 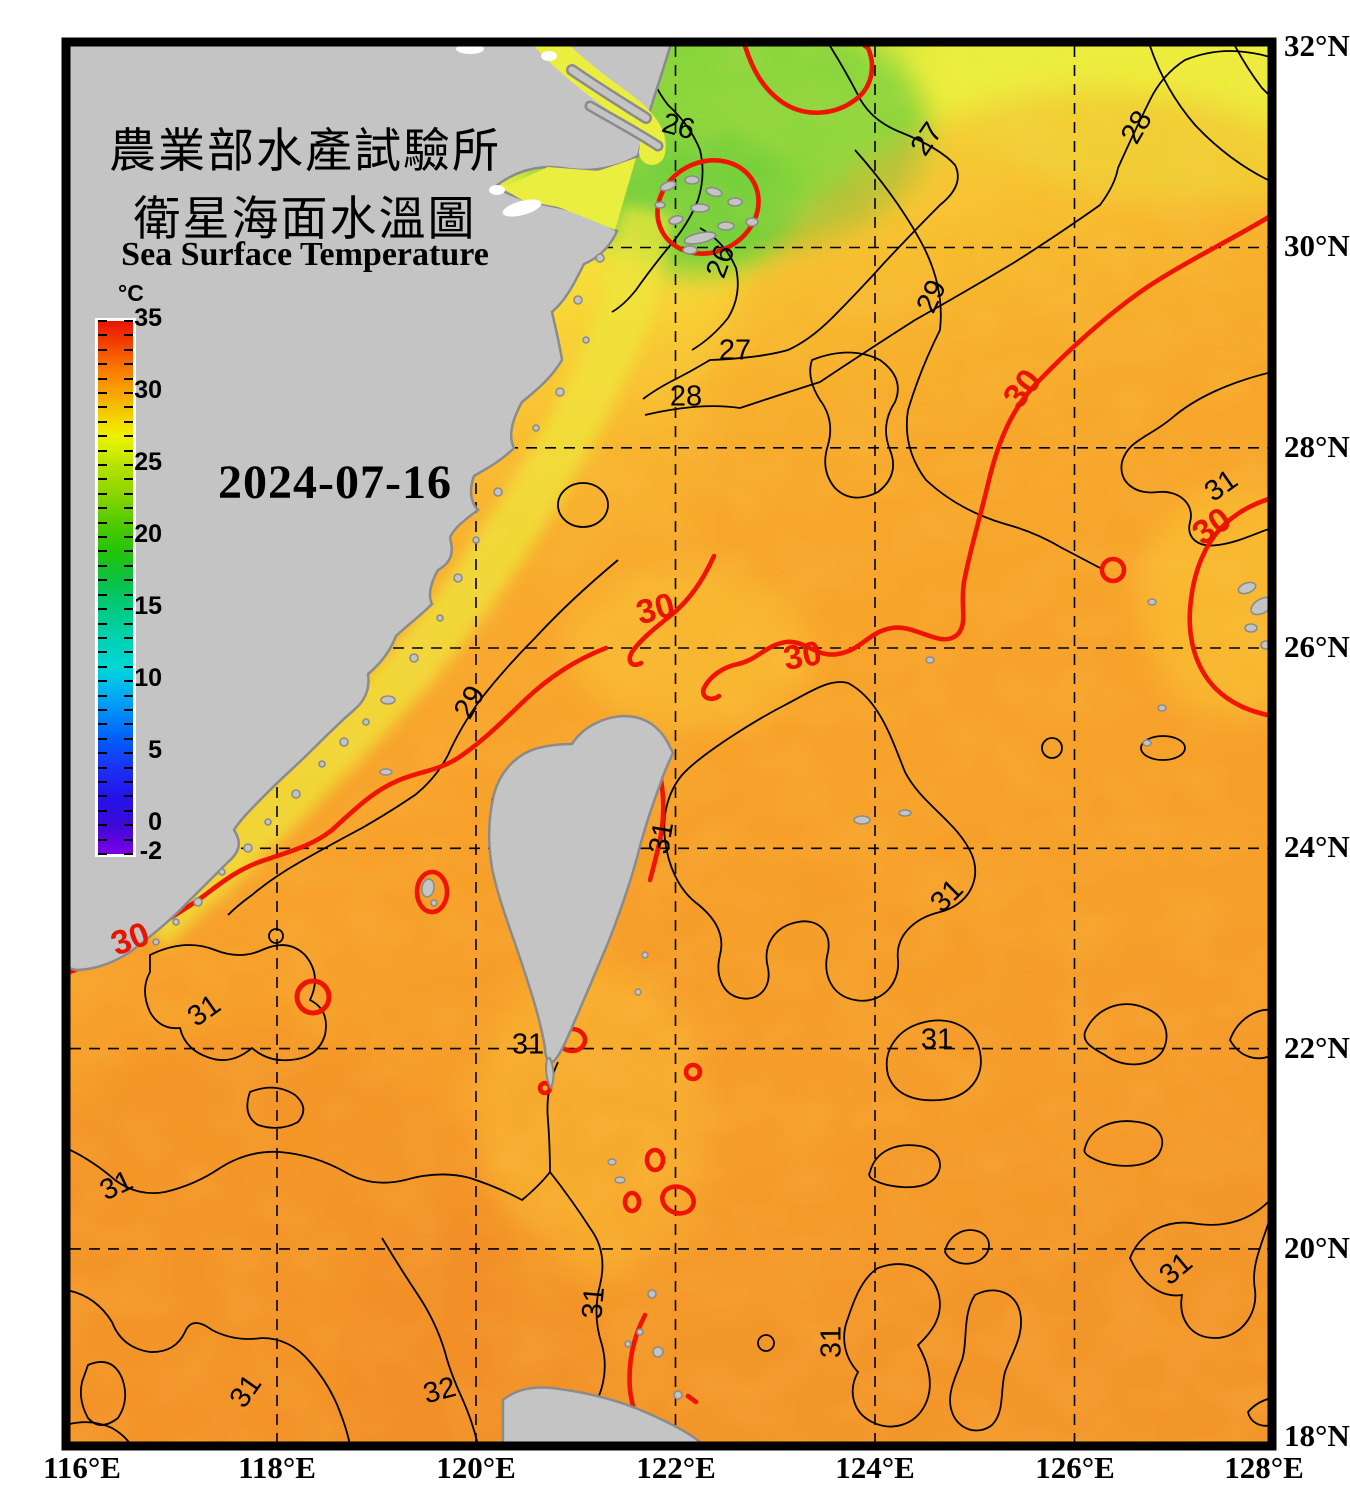 What do you see at coordinates (706, 215) in the screenshot?
I see `zhoushan-islands` at bounding box center [706, 215].